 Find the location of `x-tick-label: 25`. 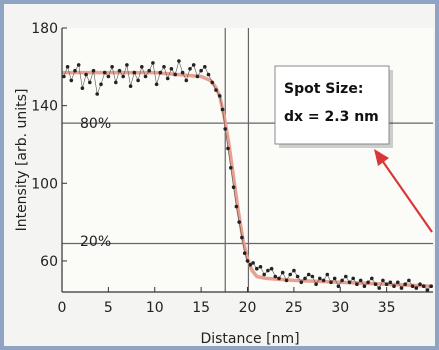

x-tick-label: 25 is located at coordinates (294, 308).